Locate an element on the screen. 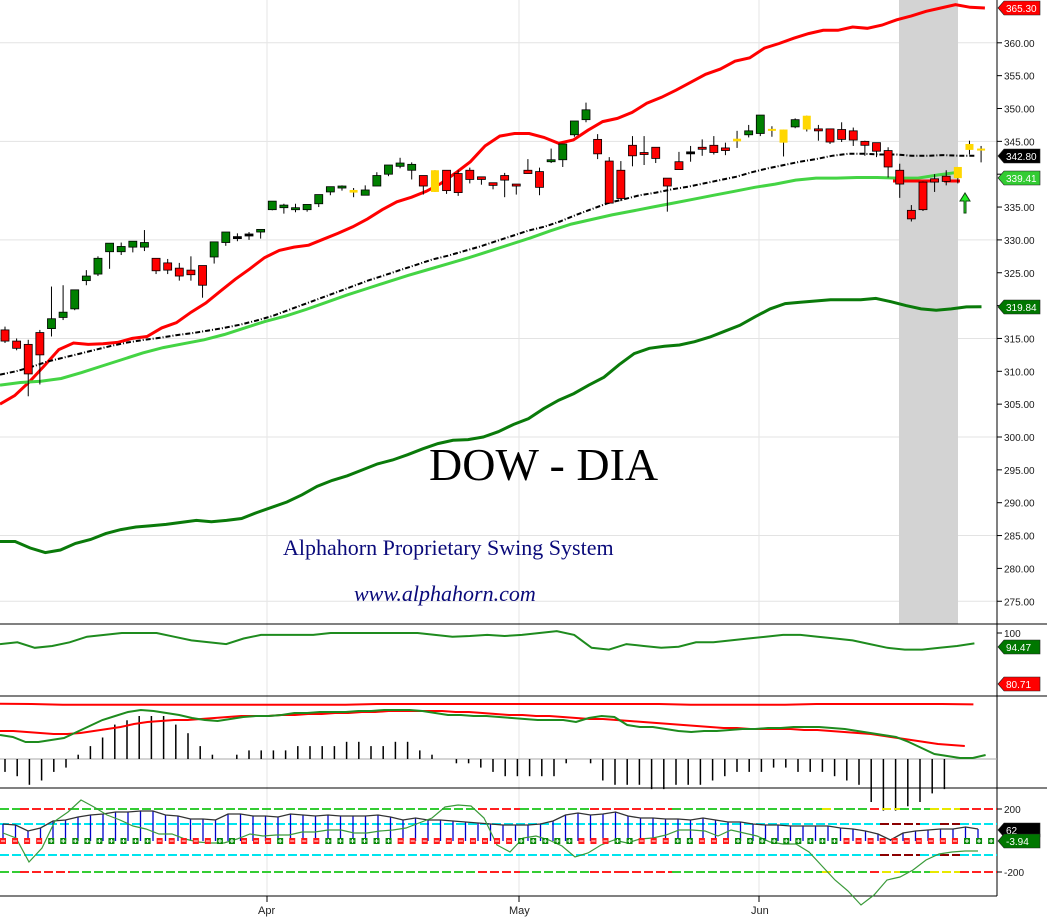 The width and height of the screenshot is (1047, 917). y-tick-label: 335.00 is located at coordinates (1019, 208).